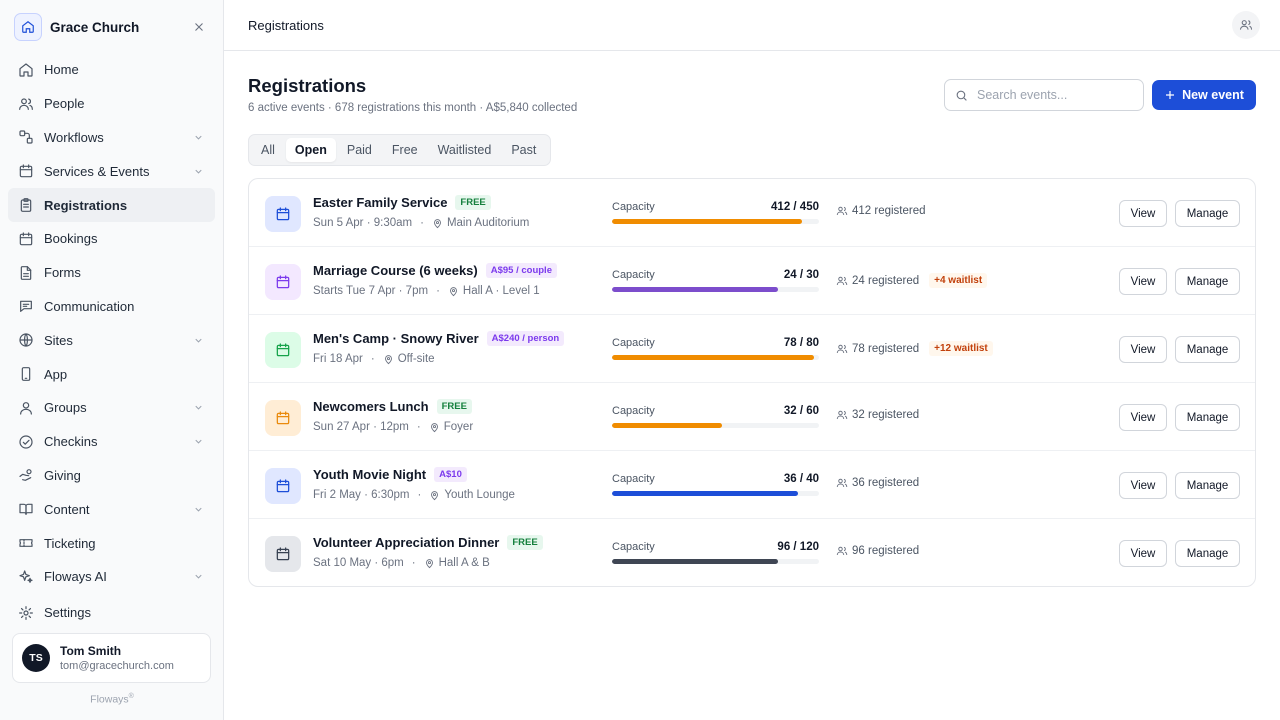 This screenshot has height=720, width=1280. I want to click on book-icon, so click(26, 509).